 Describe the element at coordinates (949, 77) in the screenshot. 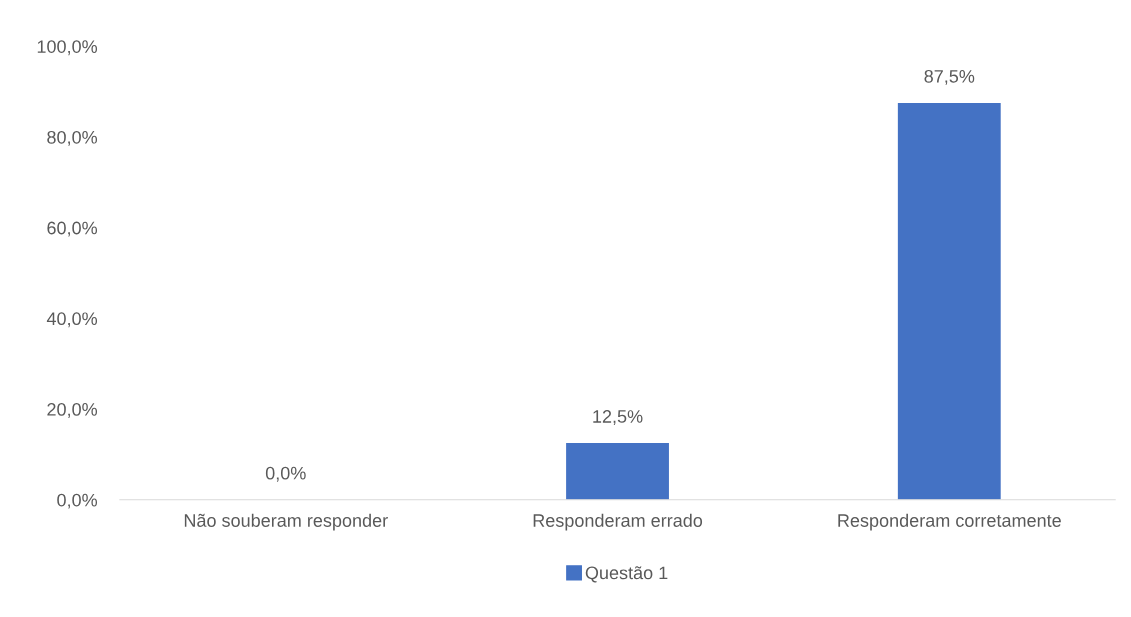

I see `data-label: 87,5%` at that location.